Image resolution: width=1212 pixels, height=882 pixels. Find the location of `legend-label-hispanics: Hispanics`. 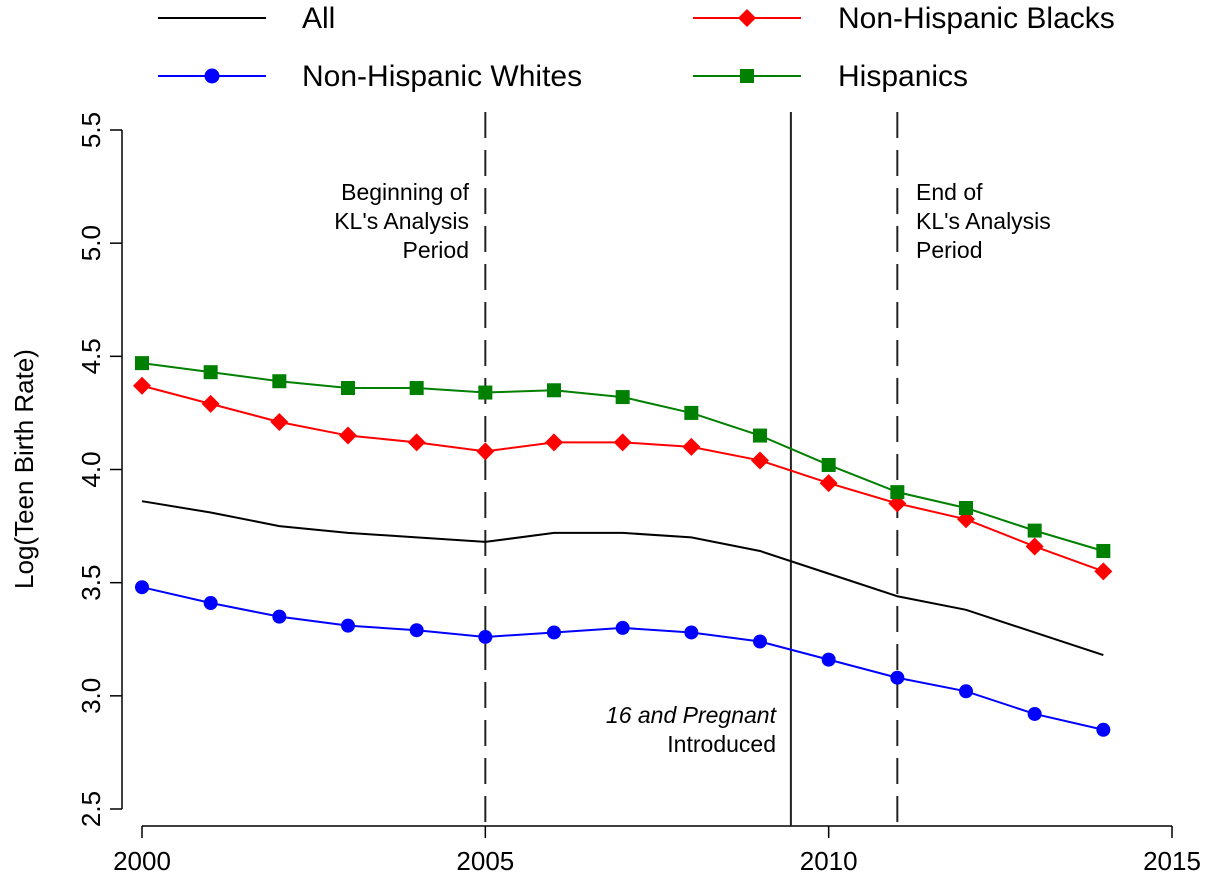

legend-label-hispanics: Hispanics is located at coordinates (903, 76).